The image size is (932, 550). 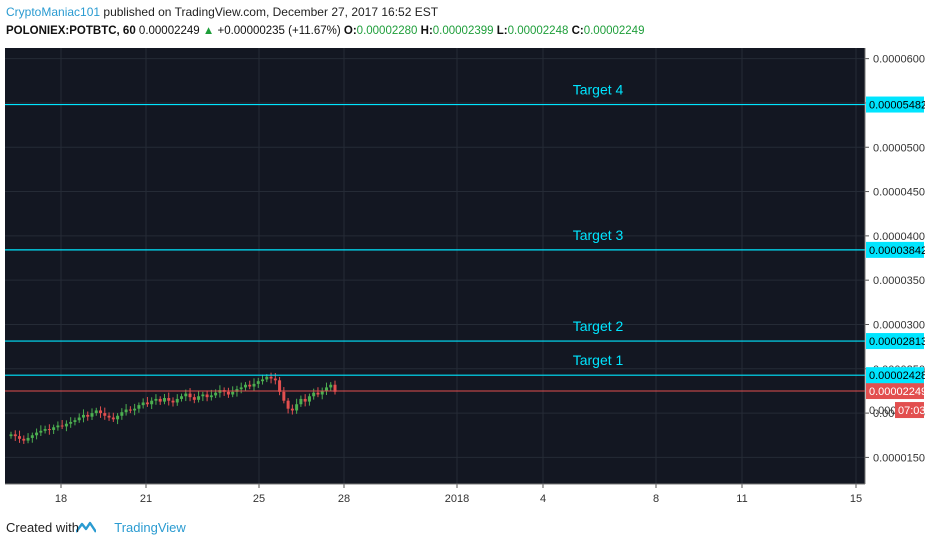 What do you see at coordinates (856, 499) in the screenshot?
I see `x-tick-label: 15` at bounding box center [856, 499].